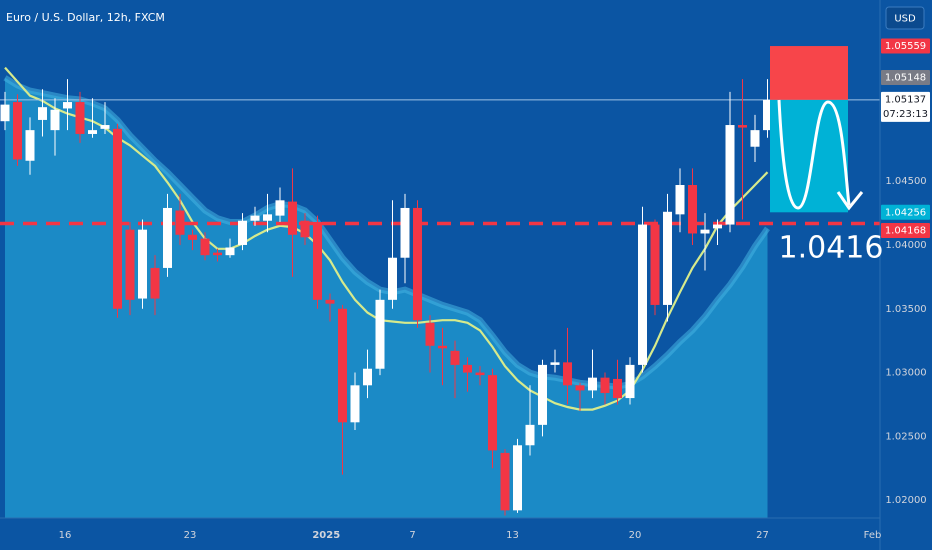 The width and height of the screenshot is (932, 550). What do you see at coordinates (65, 535) in the screenshot?
I see `x-tick-label: 16` at bounding box center [65, 535].